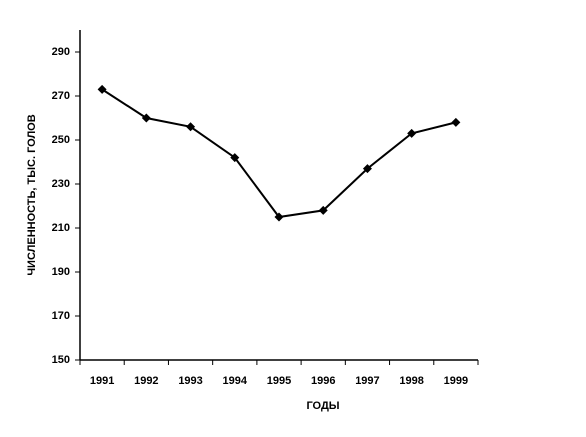  I want to click on x-tick-label: 1991, so click(102, 381).